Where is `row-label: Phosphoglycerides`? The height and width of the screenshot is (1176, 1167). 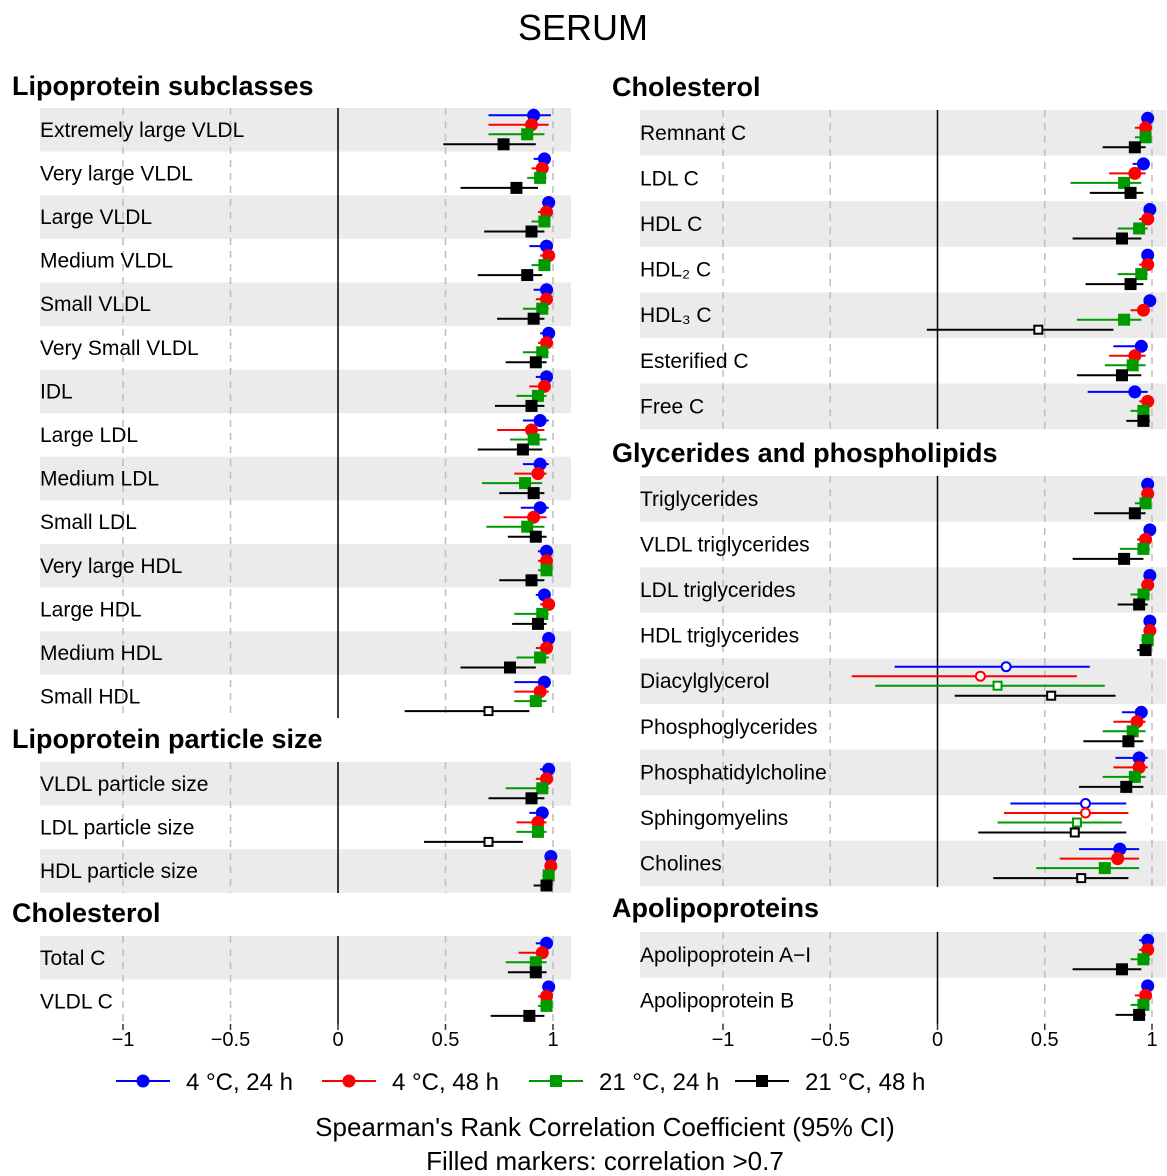
row-label: Phosphoglycerides is located at coordinates (728, 727).